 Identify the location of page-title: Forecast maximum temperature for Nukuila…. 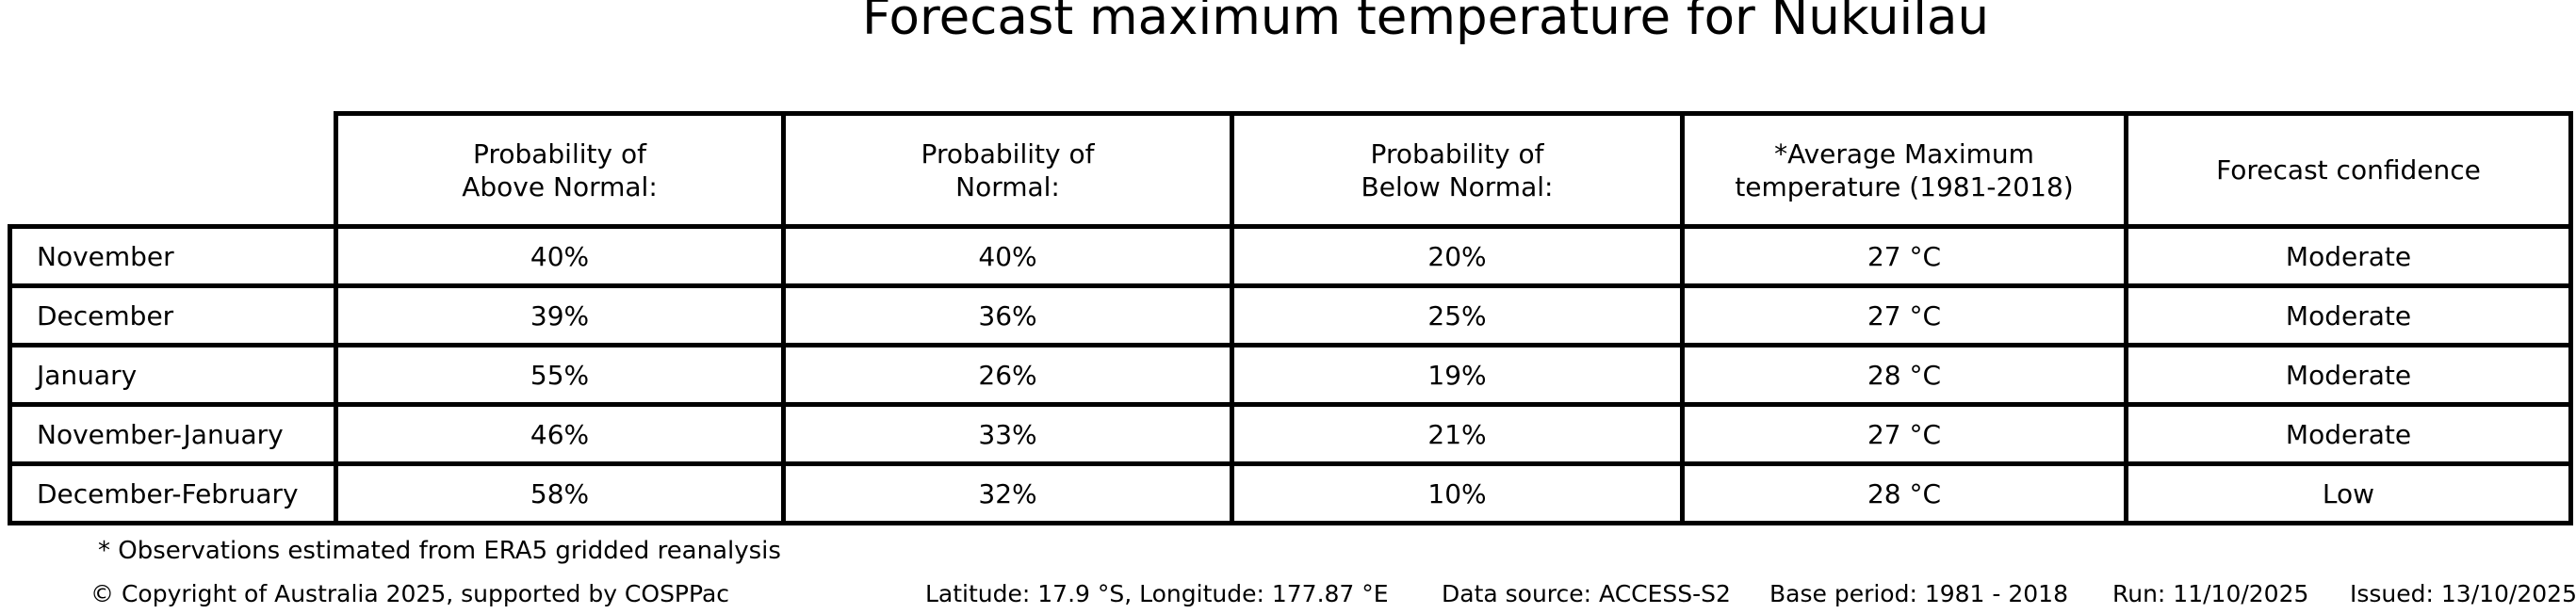
(1425, 23).